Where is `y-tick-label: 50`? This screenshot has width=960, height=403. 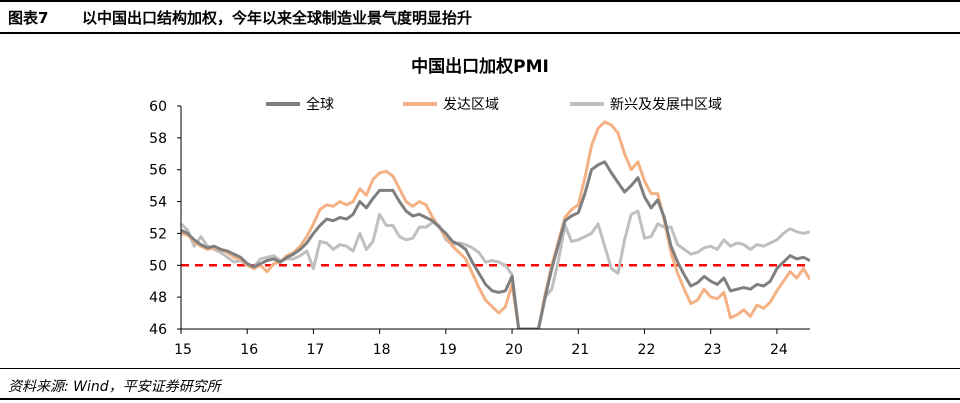 y-tick-label: 50 is located at coordinates (158, 266).